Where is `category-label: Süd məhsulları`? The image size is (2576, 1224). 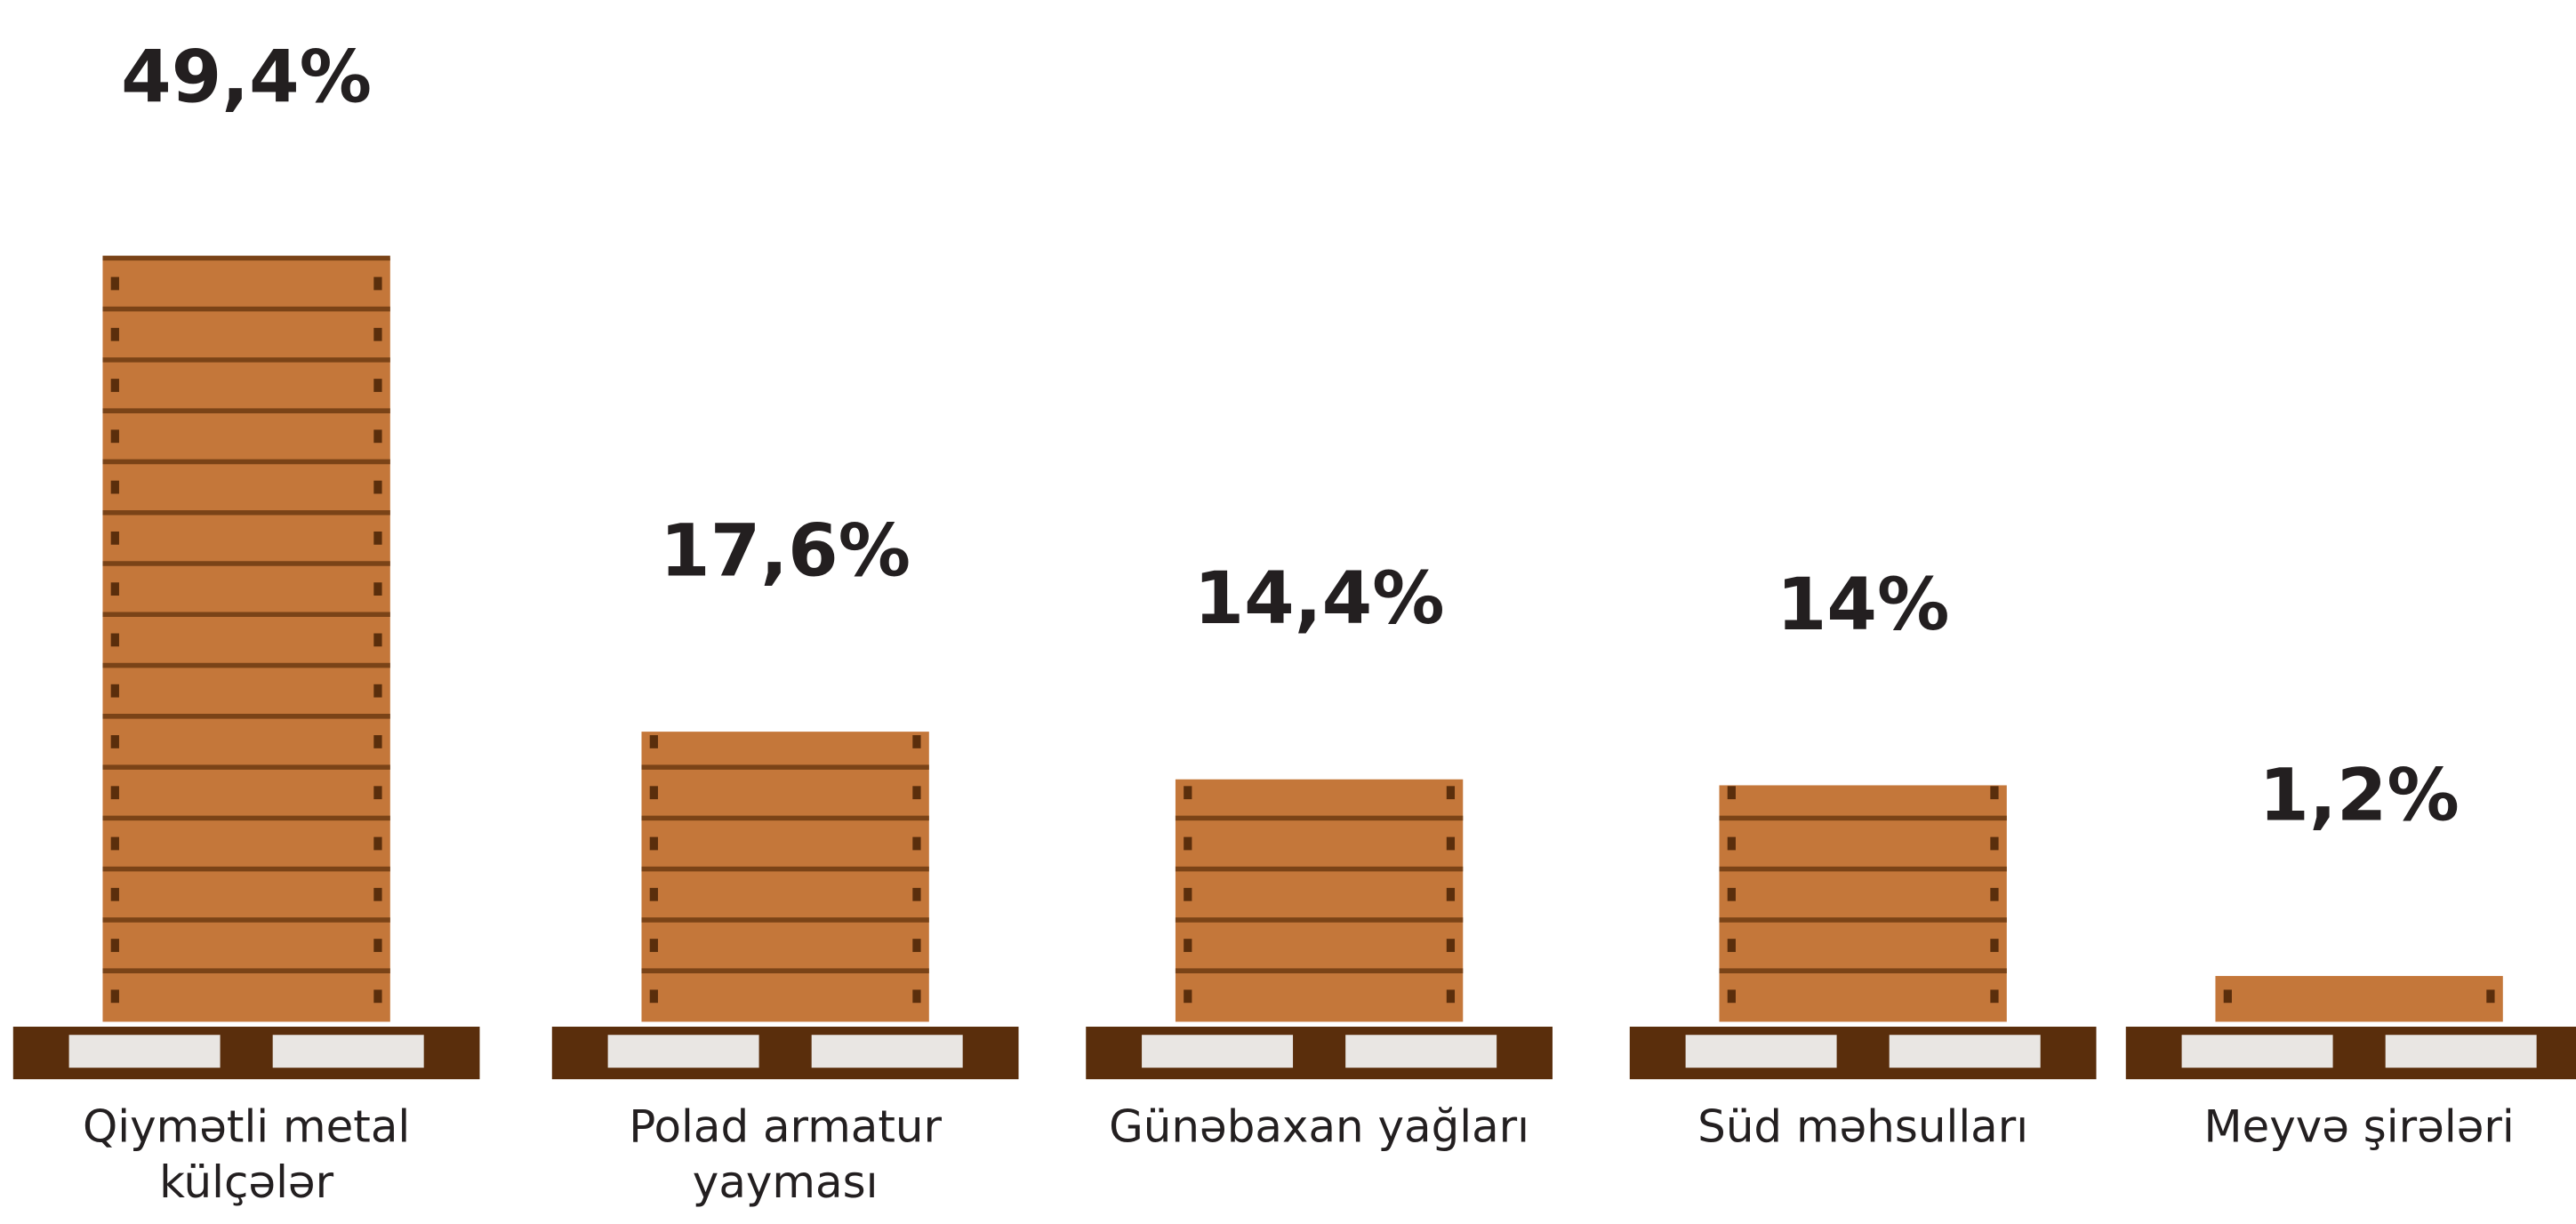
category-label: Süd məhsulları is located at coordinates (1863, 1128).